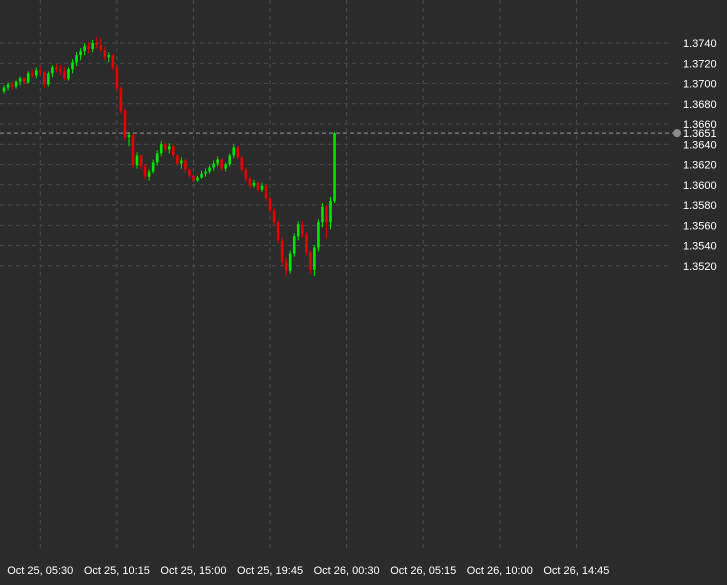 The image size is (727, 585). Describe the element at coordinates (500, 571) in the screenshot. I see `x-tick-label: Oct 26, 10:00` at that location.